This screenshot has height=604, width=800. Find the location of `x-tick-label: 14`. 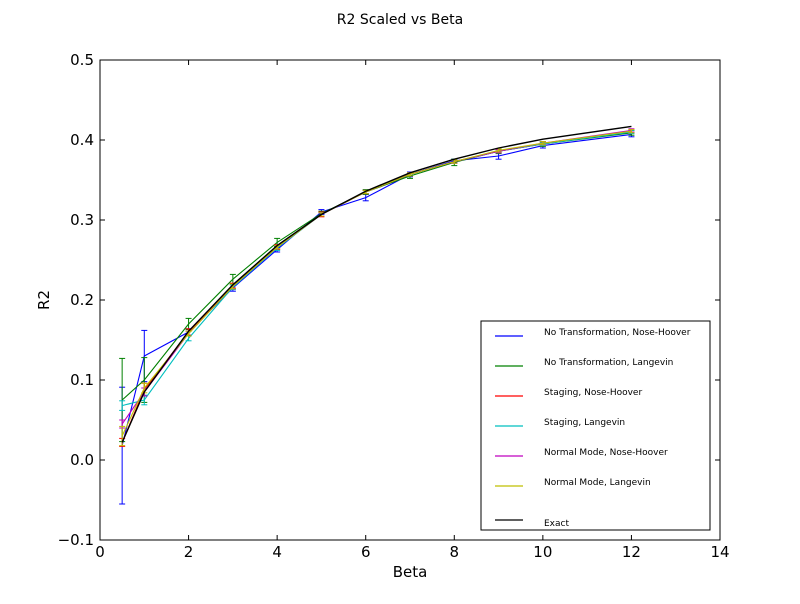

x-tick-label: 14 is located at coordinates (719, 552).